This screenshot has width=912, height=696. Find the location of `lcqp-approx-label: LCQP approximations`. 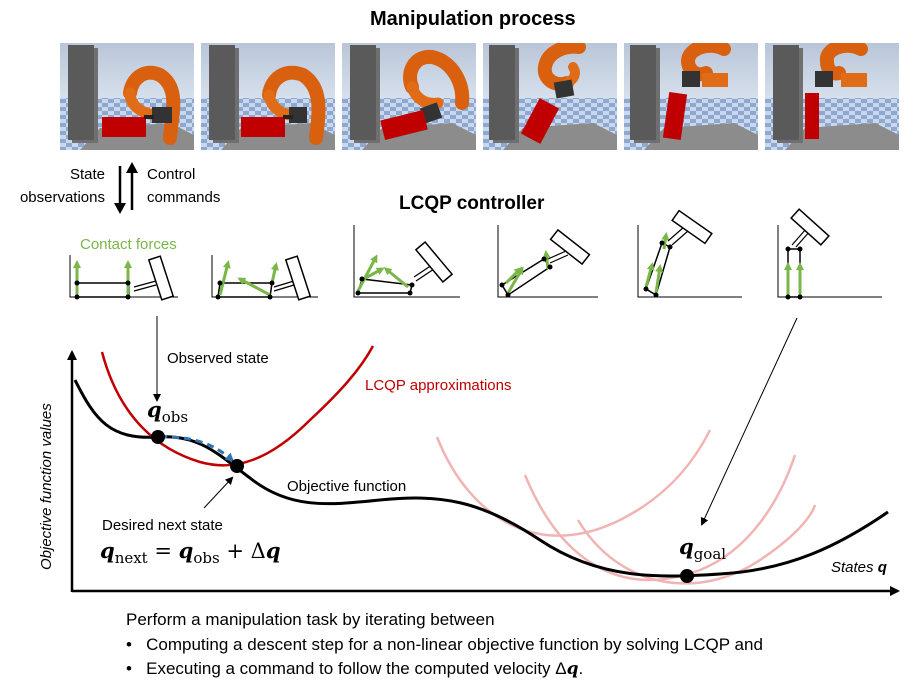

lcqp-approx-label: LCQP approximations is located at coordinates (438, 385).